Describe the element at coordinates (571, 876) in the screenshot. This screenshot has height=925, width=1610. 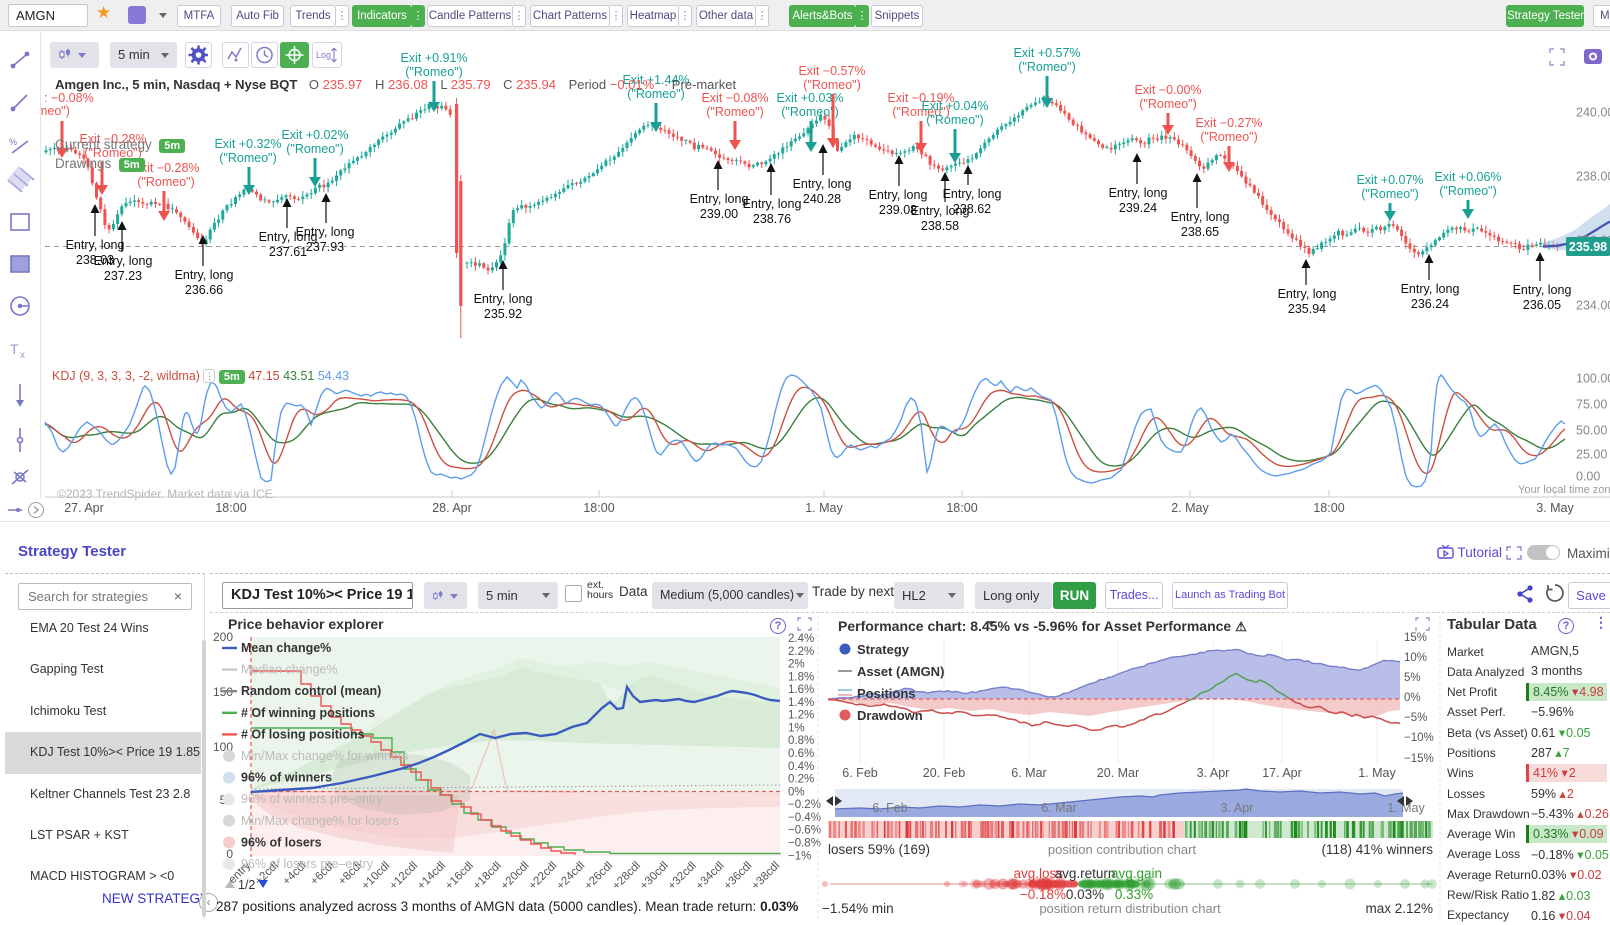
I see `svg-text: +24cdl` at that location.